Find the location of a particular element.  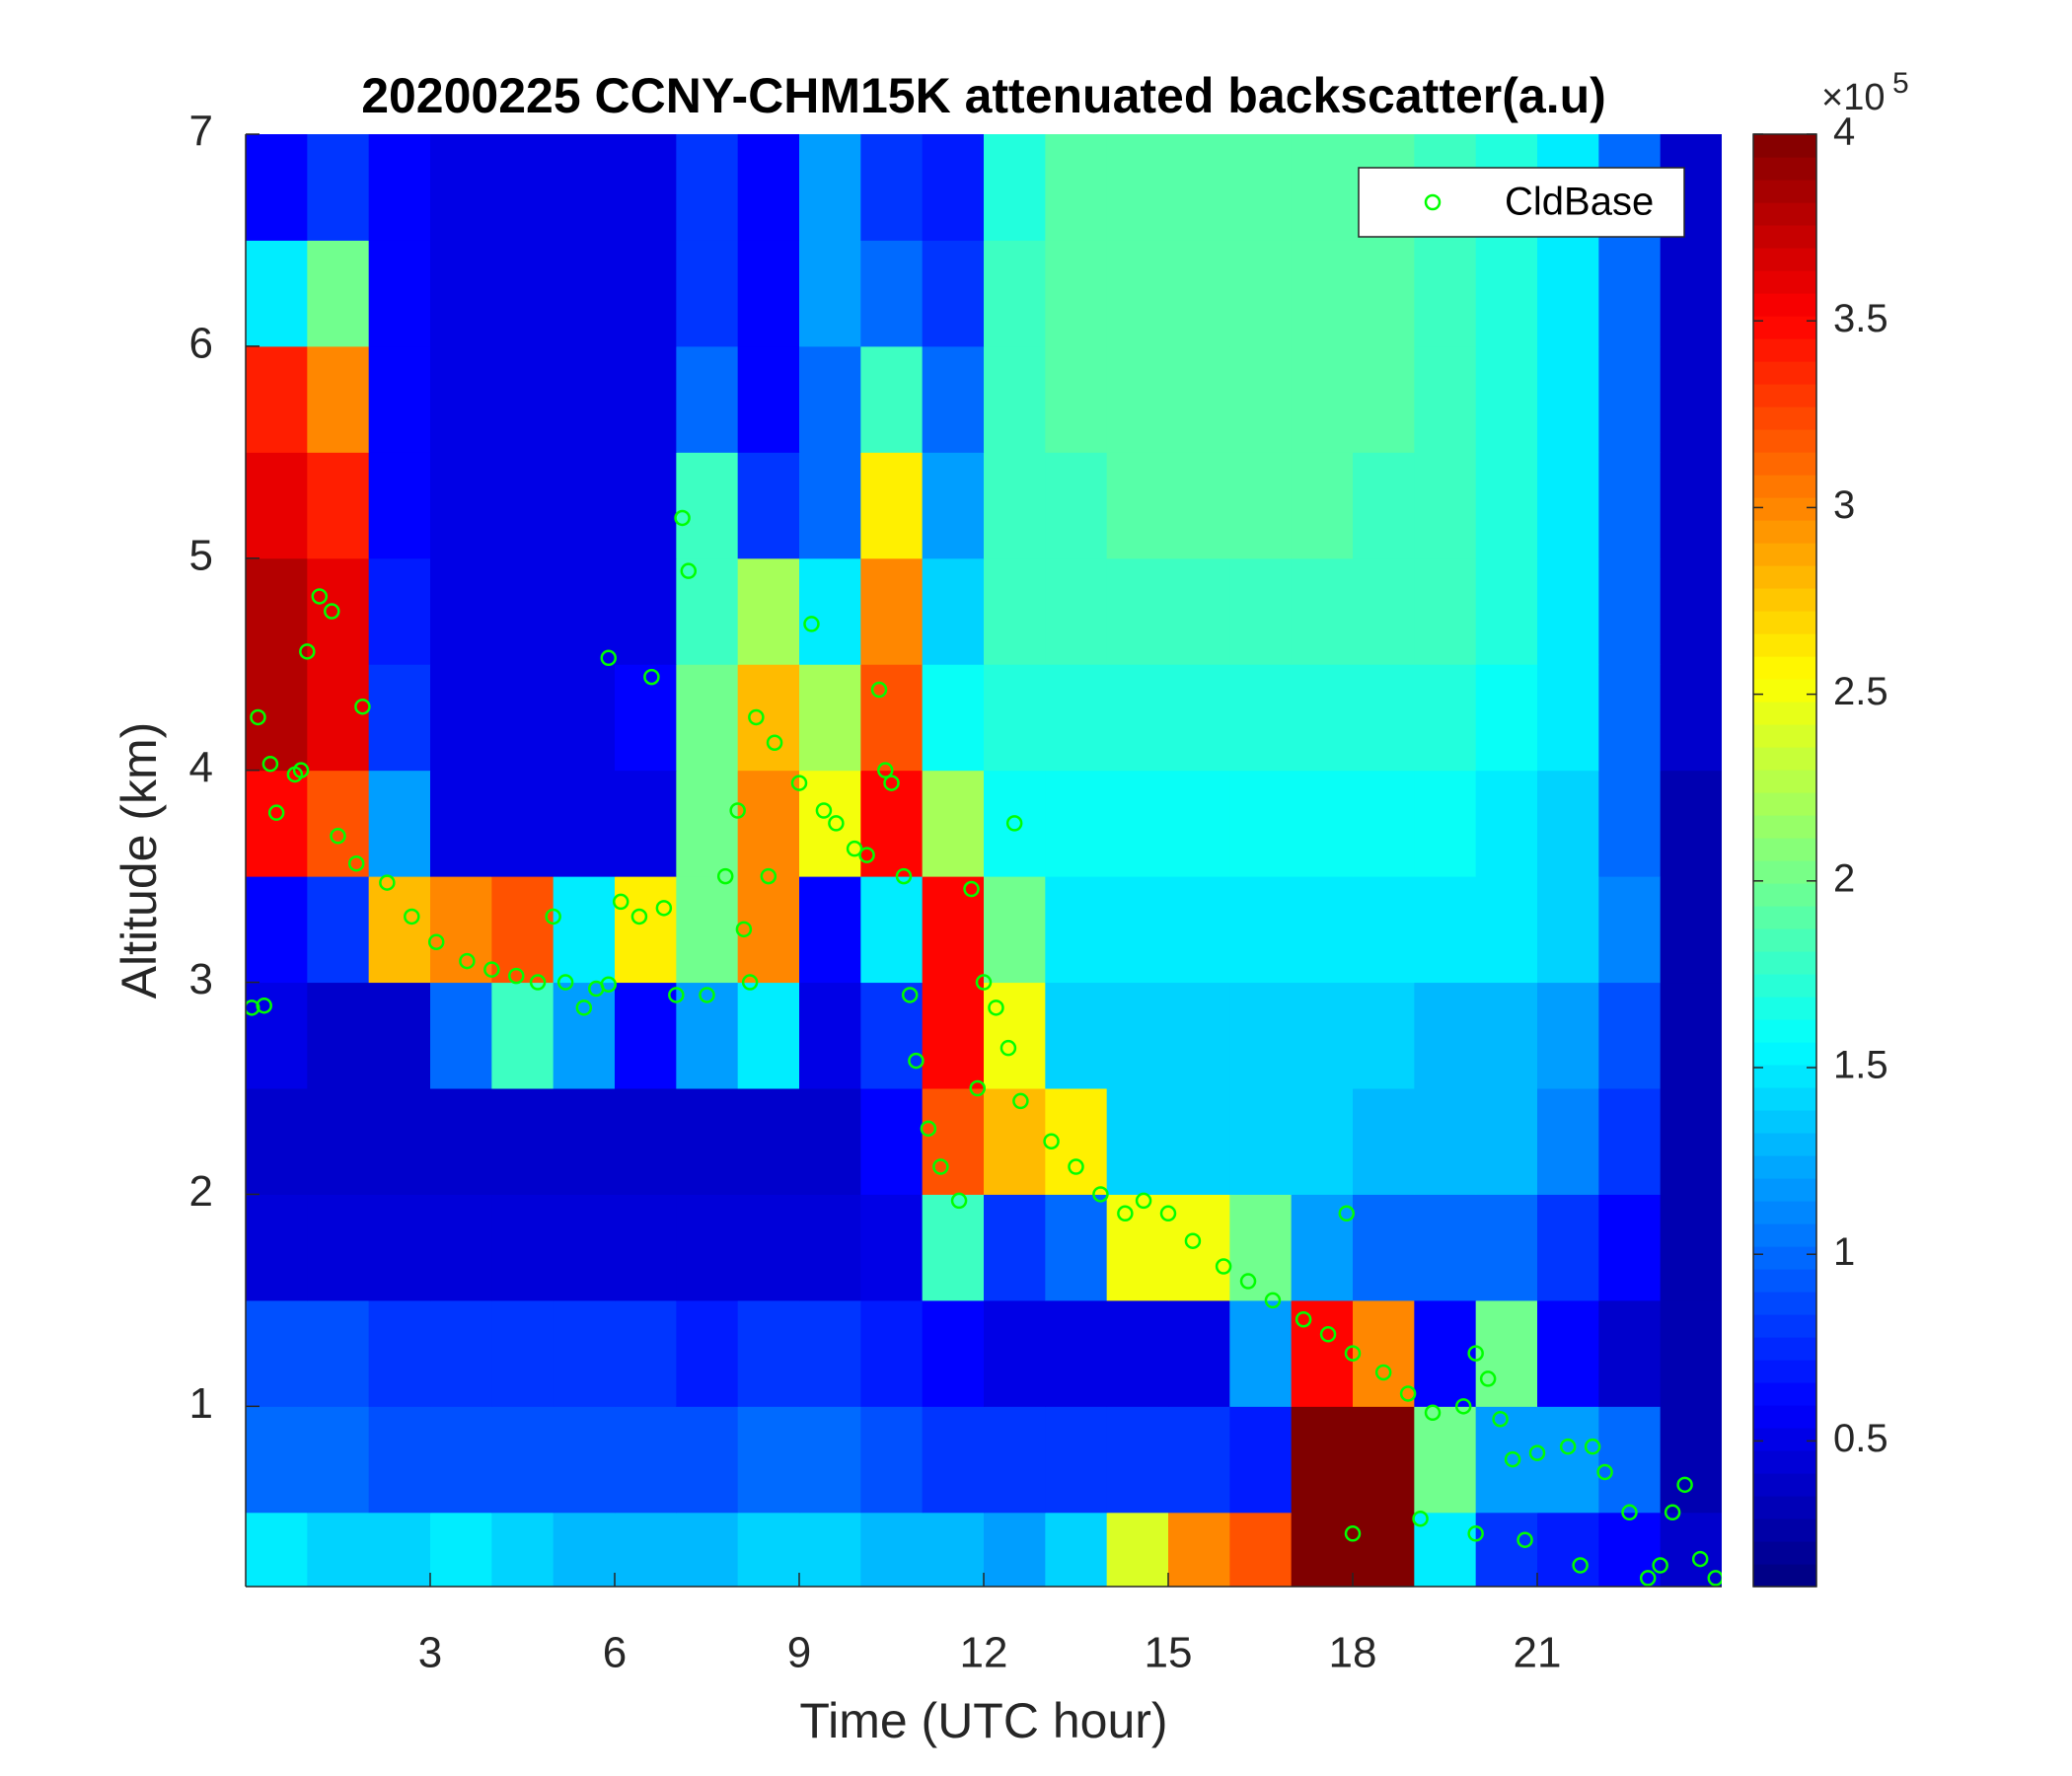

x-tick-label: 15 is located at coordinates (1169, 1653).